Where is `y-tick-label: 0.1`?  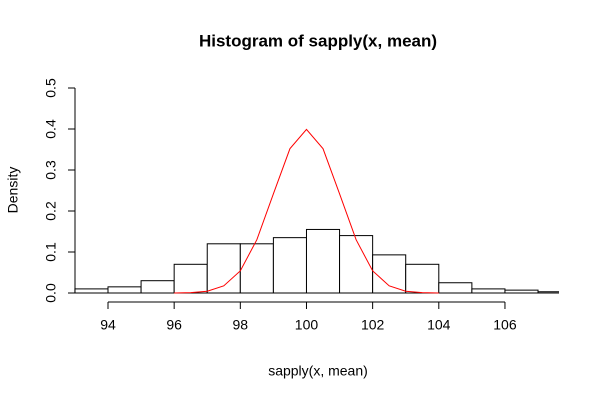
y-tick-label: 0.1 is located at coordinates (51, 252).